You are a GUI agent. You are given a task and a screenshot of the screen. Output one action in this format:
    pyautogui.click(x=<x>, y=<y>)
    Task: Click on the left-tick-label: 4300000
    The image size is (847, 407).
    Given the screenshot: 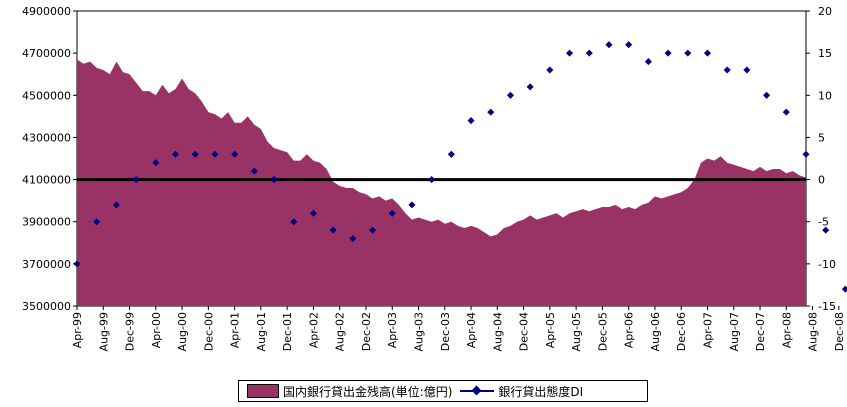 What is the action you would take?
    pyautogui.click(x=46, y=137)
    